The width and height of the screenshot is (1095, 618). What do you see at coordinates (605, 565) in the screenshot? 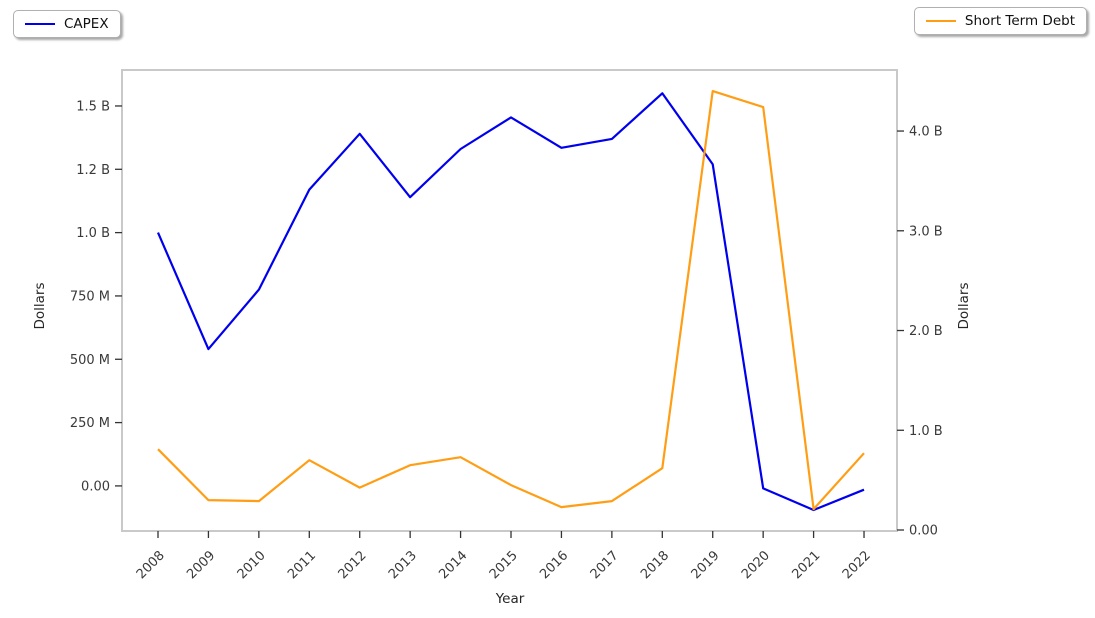
I see `x-axis-tick-label: 2017` at bounding box center [605, 565].